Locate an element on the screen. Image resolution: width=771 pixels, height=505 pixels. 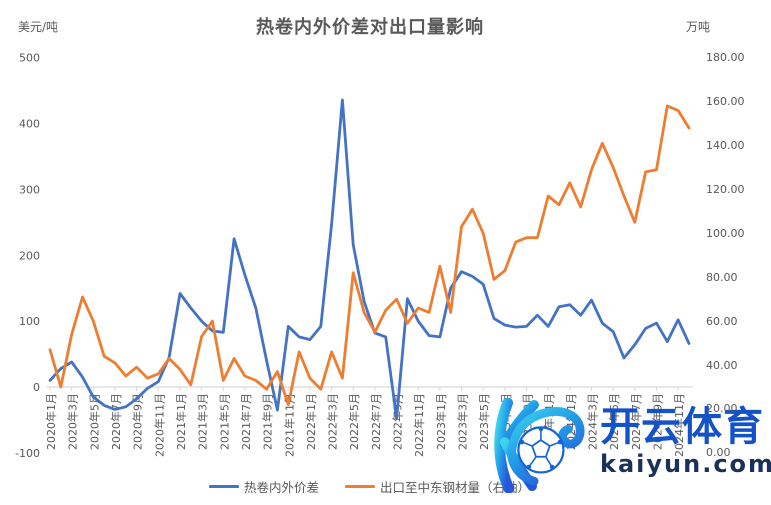
chart-title: 热卷内外价差对出口量影响 is located at coordinates (370, 27).